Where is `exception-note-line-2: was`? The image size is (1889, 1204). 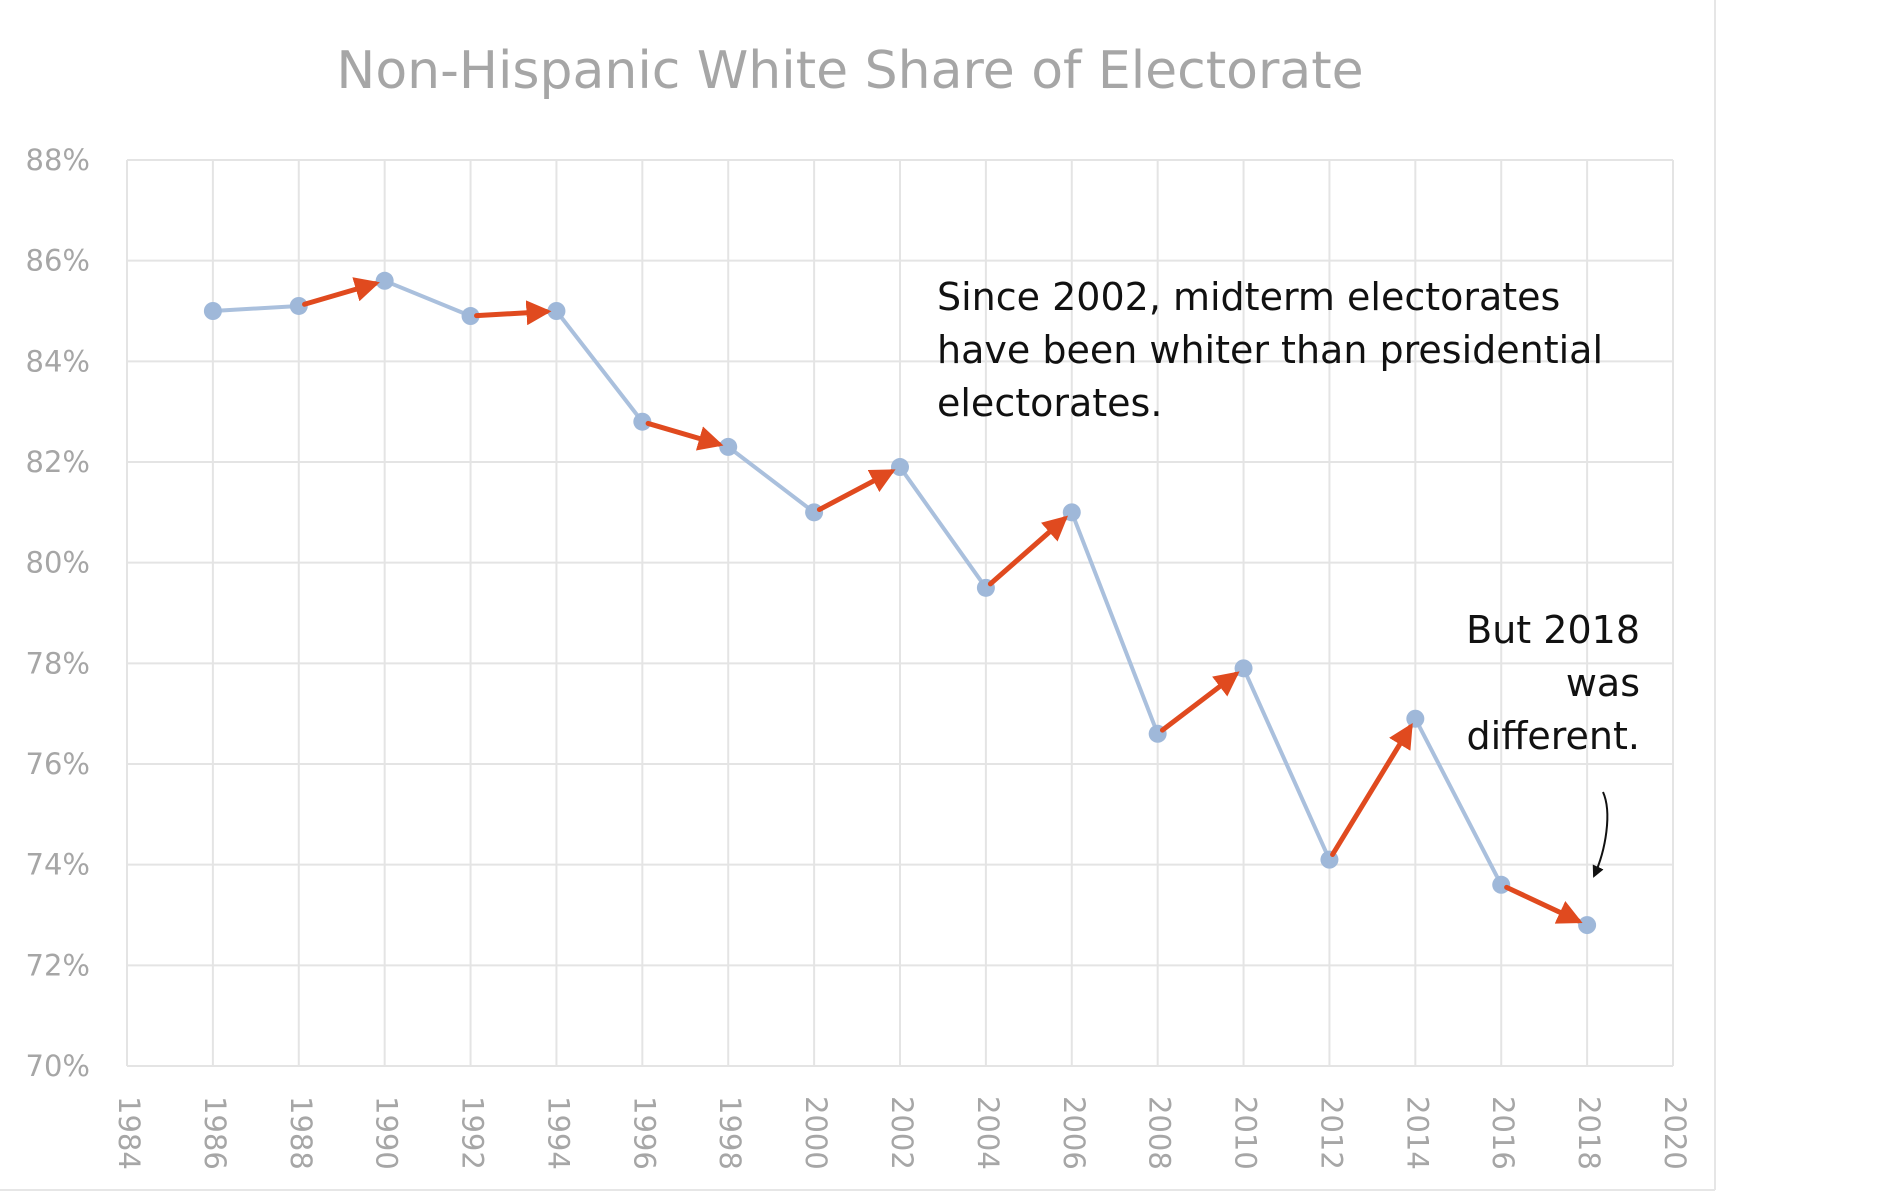 exception-note-line-2: was is located at coordinates (1603, 683).